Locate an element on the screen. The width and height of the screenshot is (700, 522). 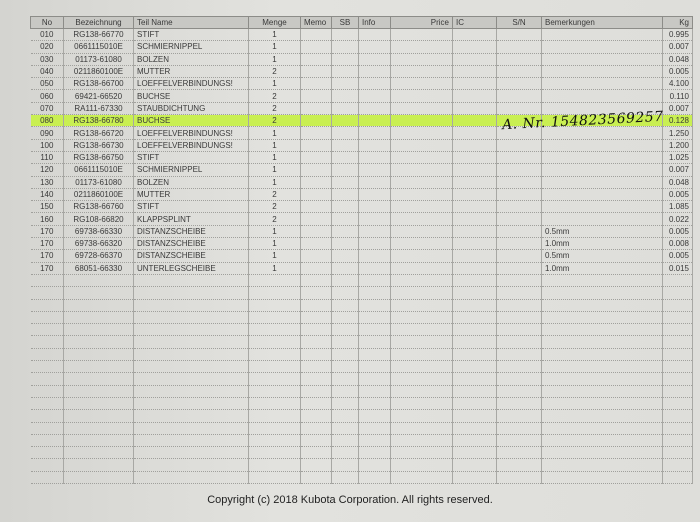
cell-kg: 1.200 is located at coordinates (677, 145).